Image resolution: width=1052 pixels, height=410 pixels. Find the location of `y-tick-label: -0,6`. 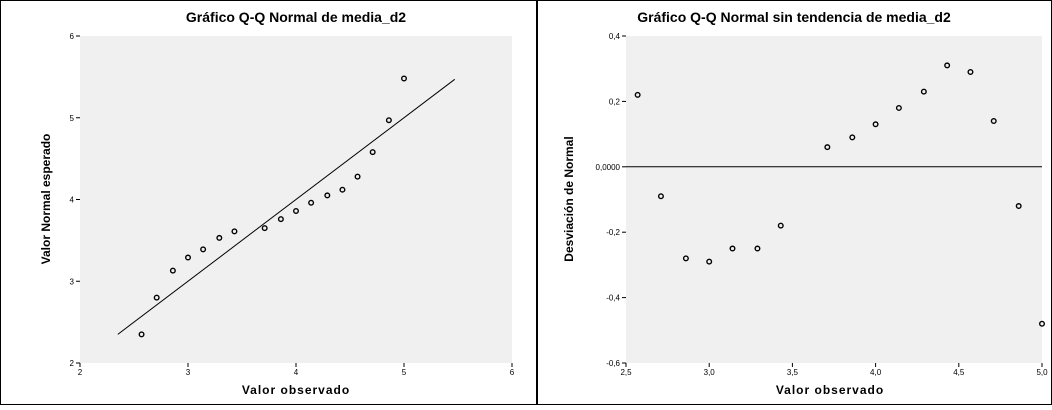

y-tick-label: -0,6 is located at coordinates (613, 363).